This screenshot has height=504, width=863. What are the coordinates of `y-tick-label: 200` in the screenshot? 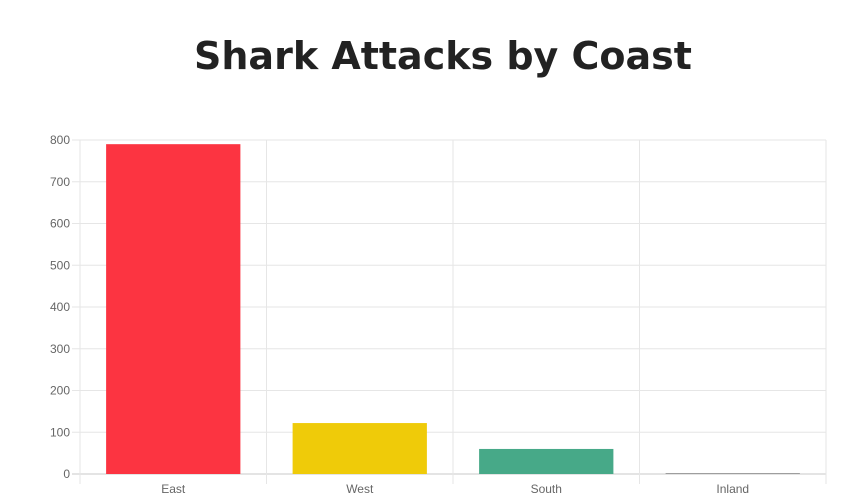 It's located at (60, 391).